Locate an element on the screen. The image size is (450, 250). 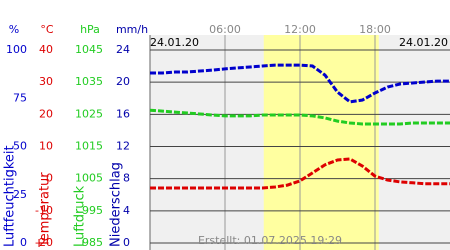
axis-unit: % is located at coordinates (14, 29).